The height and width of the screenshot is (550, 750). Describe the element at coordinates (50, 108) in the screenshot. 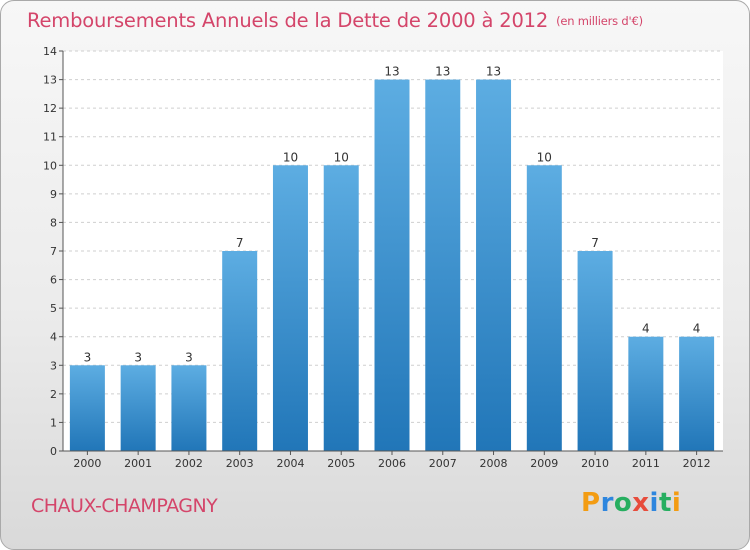

I see `y-tick-label: 12` at that location.